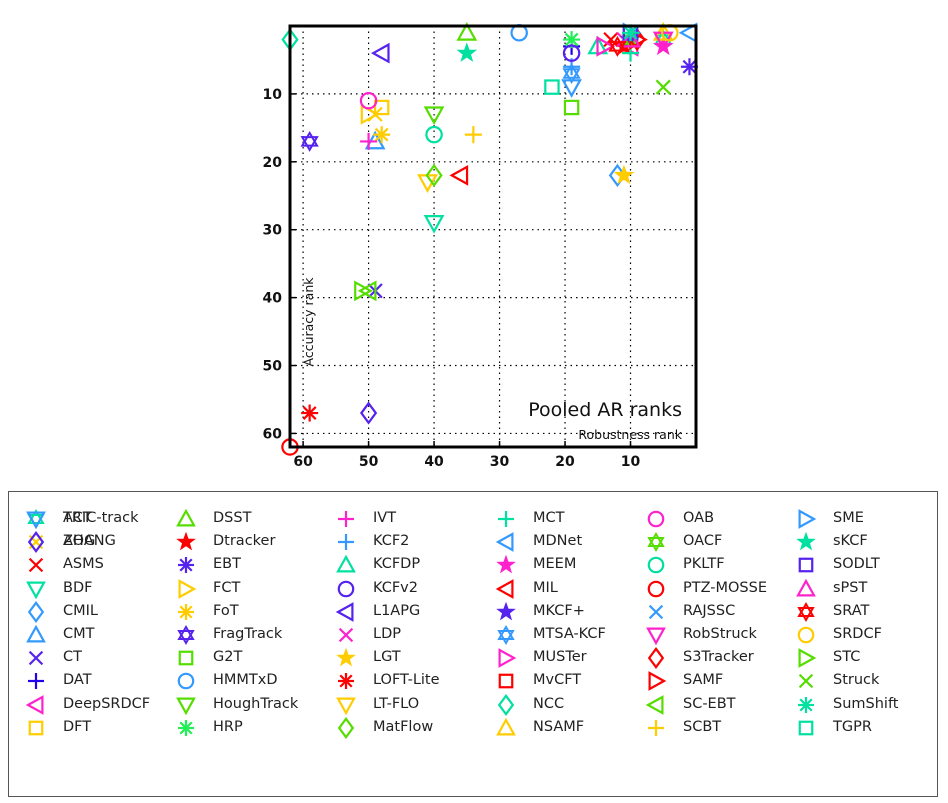 Image resolution: width=948 pixels, height=803 pixels. Describe the element at coordinates (718, 657) in the screenshot. I see `legend-label: S3Tracker` at that location.